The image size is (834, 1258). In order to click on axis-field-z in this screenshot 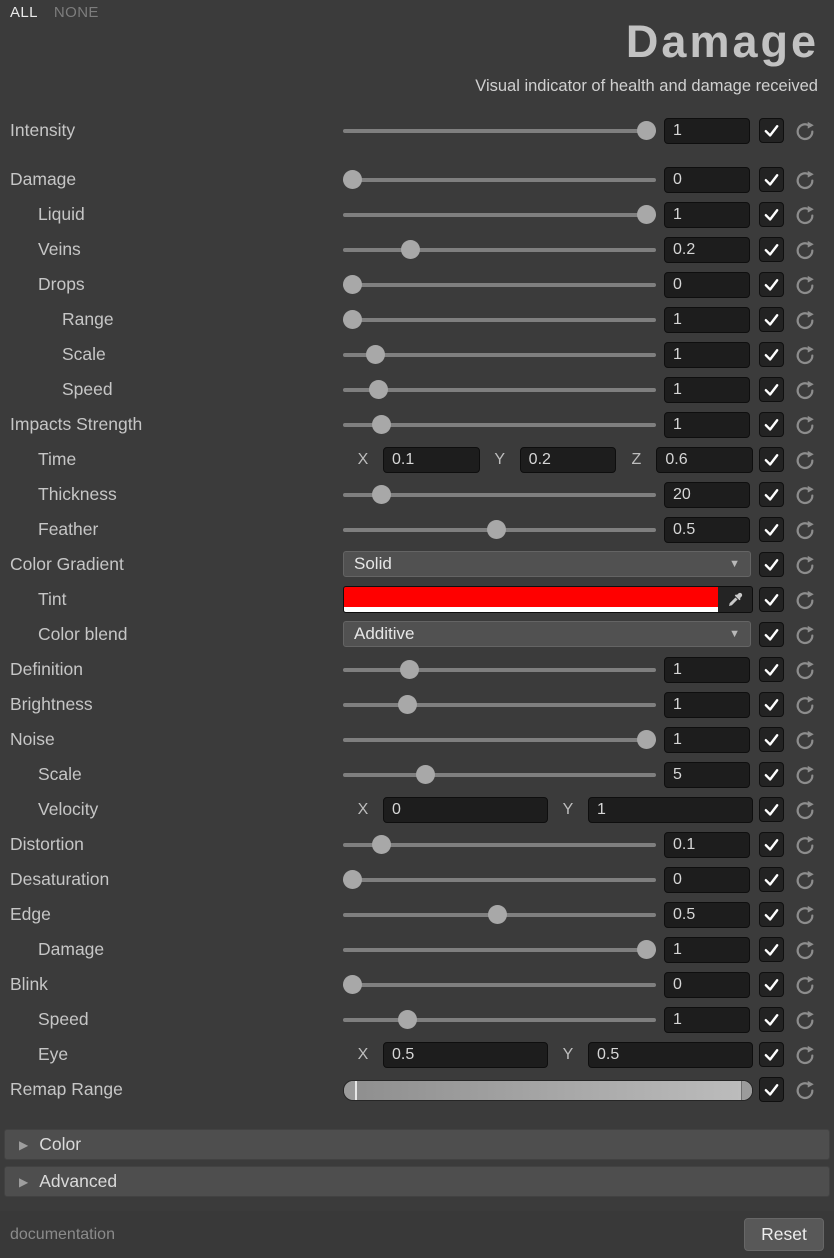, I will do `click(705, 459)`.